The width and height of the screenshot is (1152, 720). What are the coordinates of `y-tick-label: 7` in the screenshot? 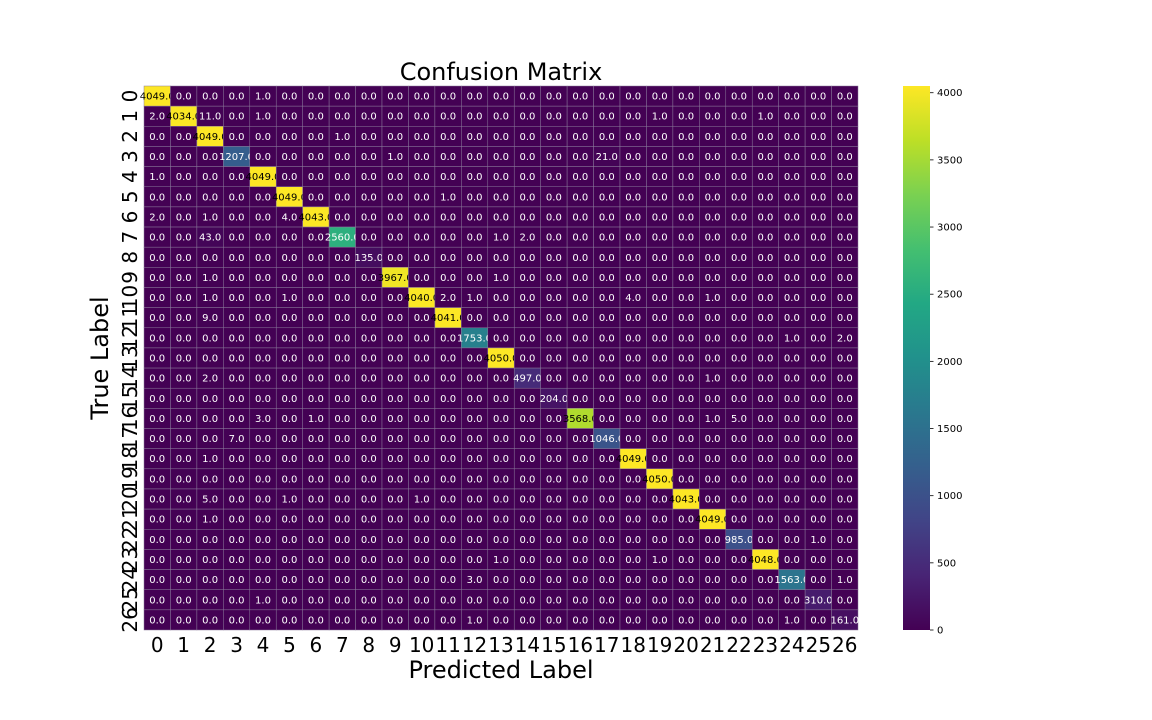 It's located at (130, 237).